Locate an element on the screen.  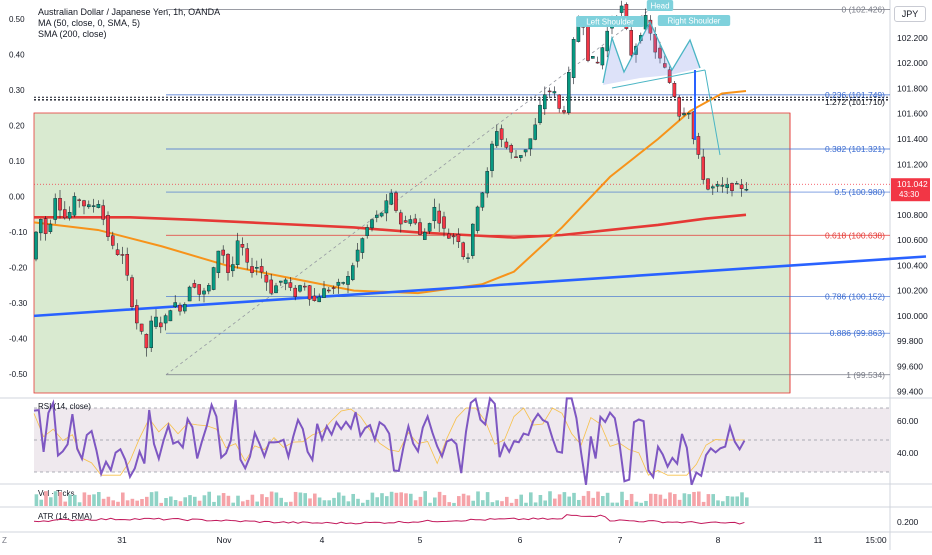
currency-button: JPY is located at coordinates (910, 14).